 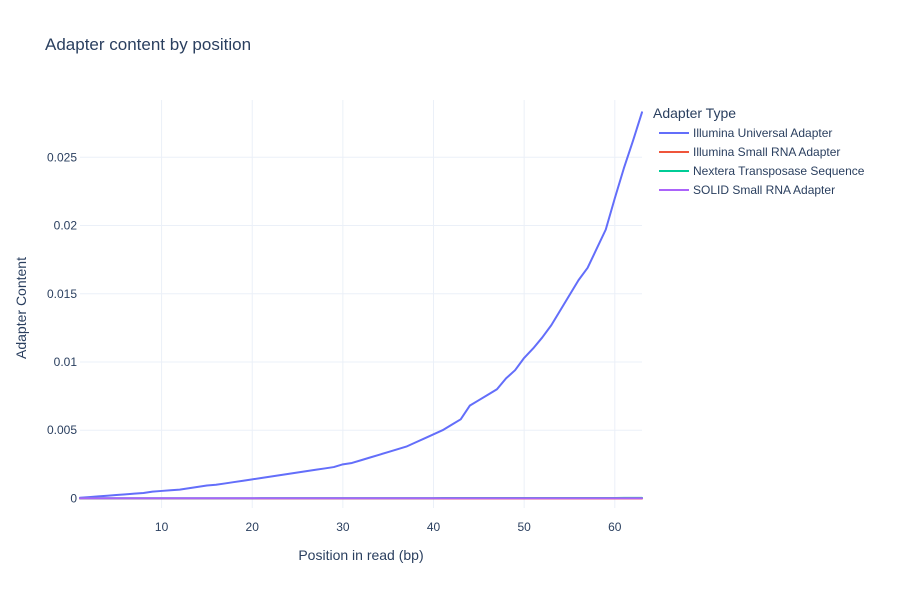 What do you see at coordinates (343, 527) in the screenshot?
I see `x-tick-label: 30` at bounding box center [343, 527].